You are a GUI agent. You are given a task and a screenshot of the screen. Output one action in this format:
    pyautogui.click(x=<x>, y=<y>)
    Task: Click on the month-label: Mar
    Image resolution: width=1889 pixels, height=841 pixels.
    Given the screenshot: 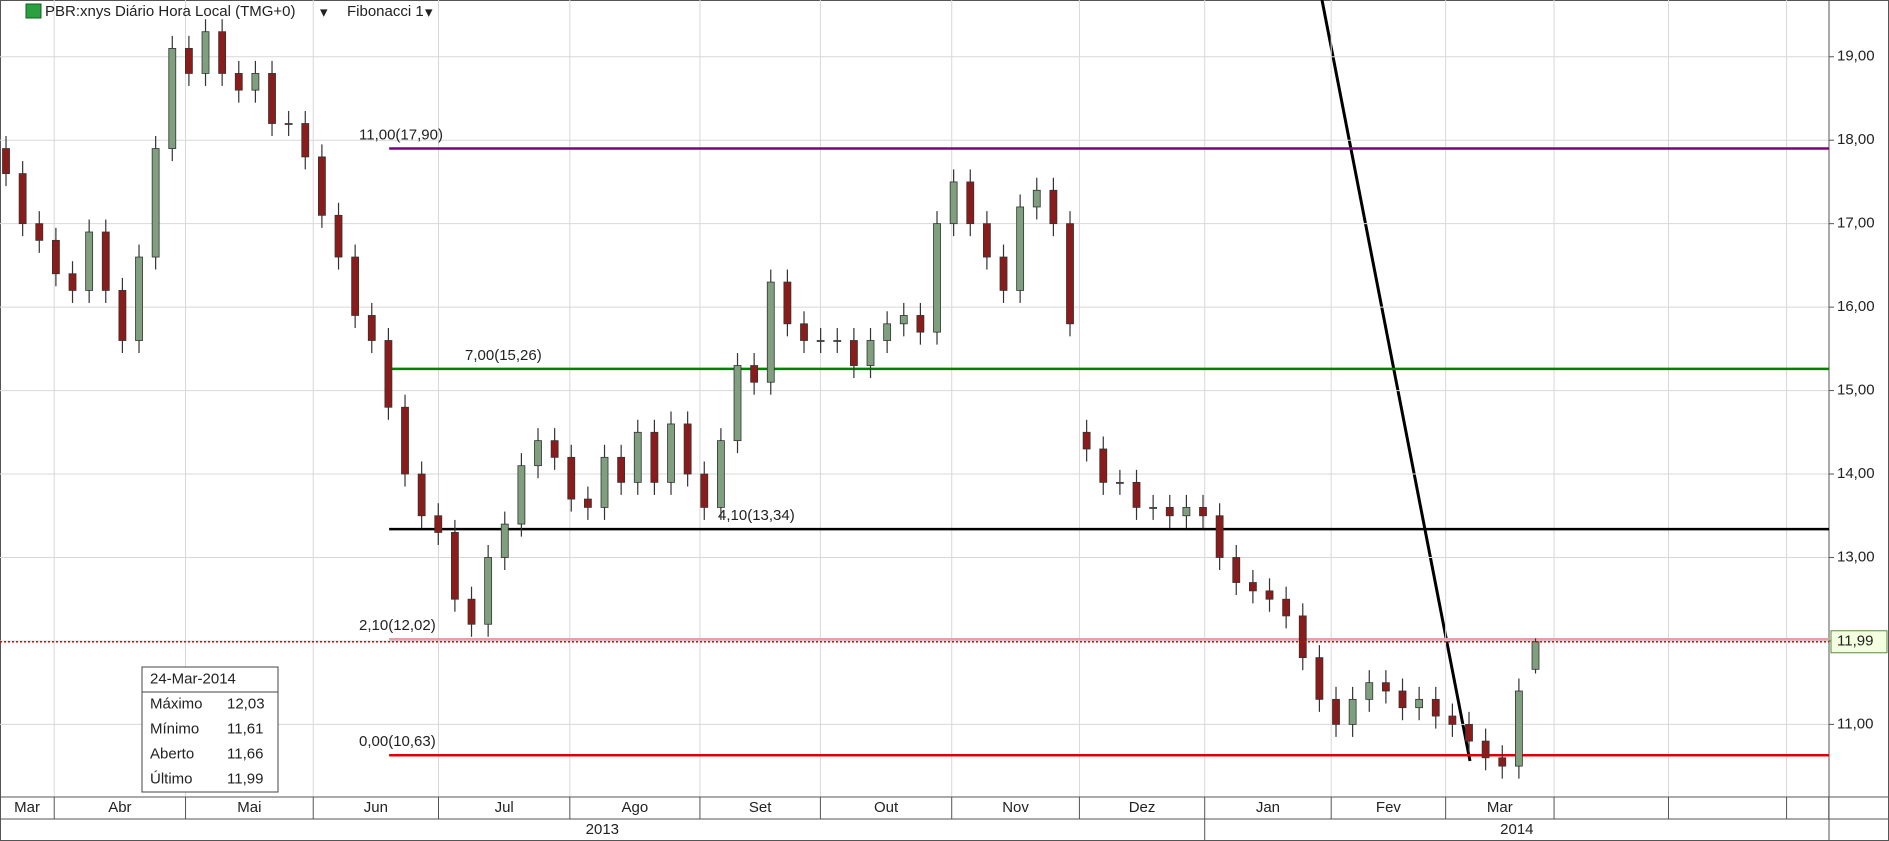 What is the action you would take?
    pyautogui.click(x=27, y=807)
    